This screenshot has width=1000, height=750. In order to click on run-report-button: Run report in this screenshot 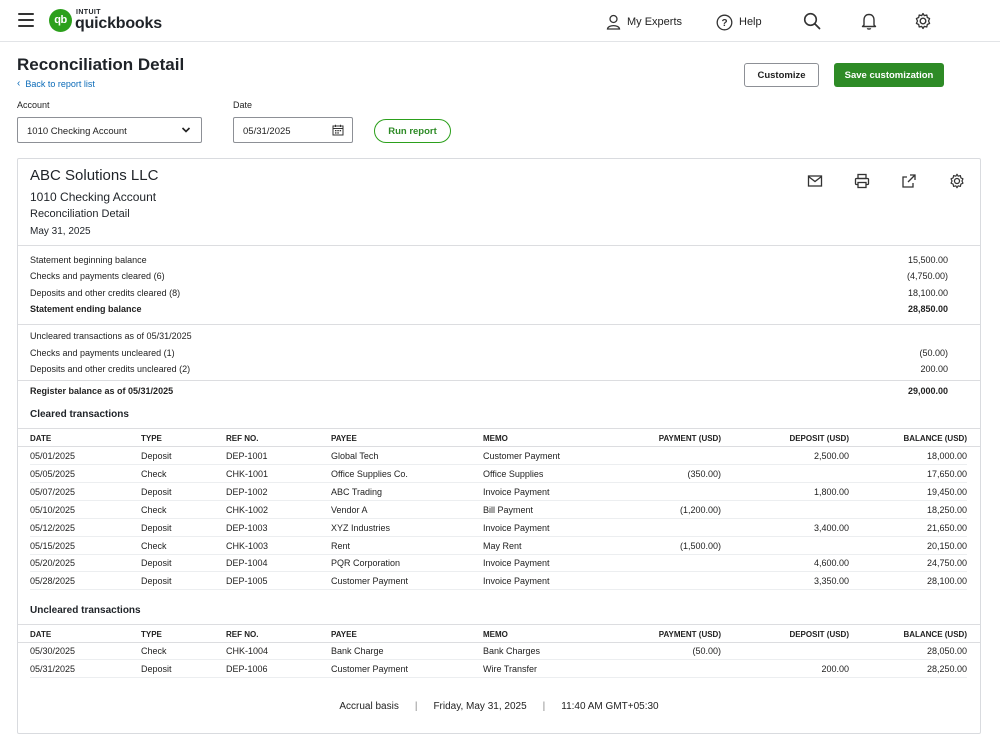, I will do `click(412, 131)`.